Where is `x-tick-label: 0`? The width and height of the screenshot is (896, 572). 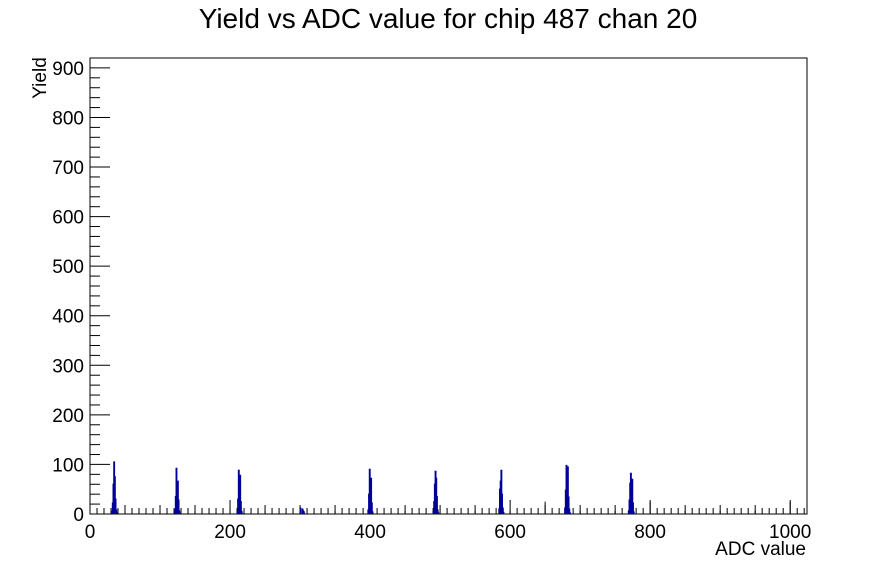 x-tick-label: 0 is located at coordinates (90, 532).